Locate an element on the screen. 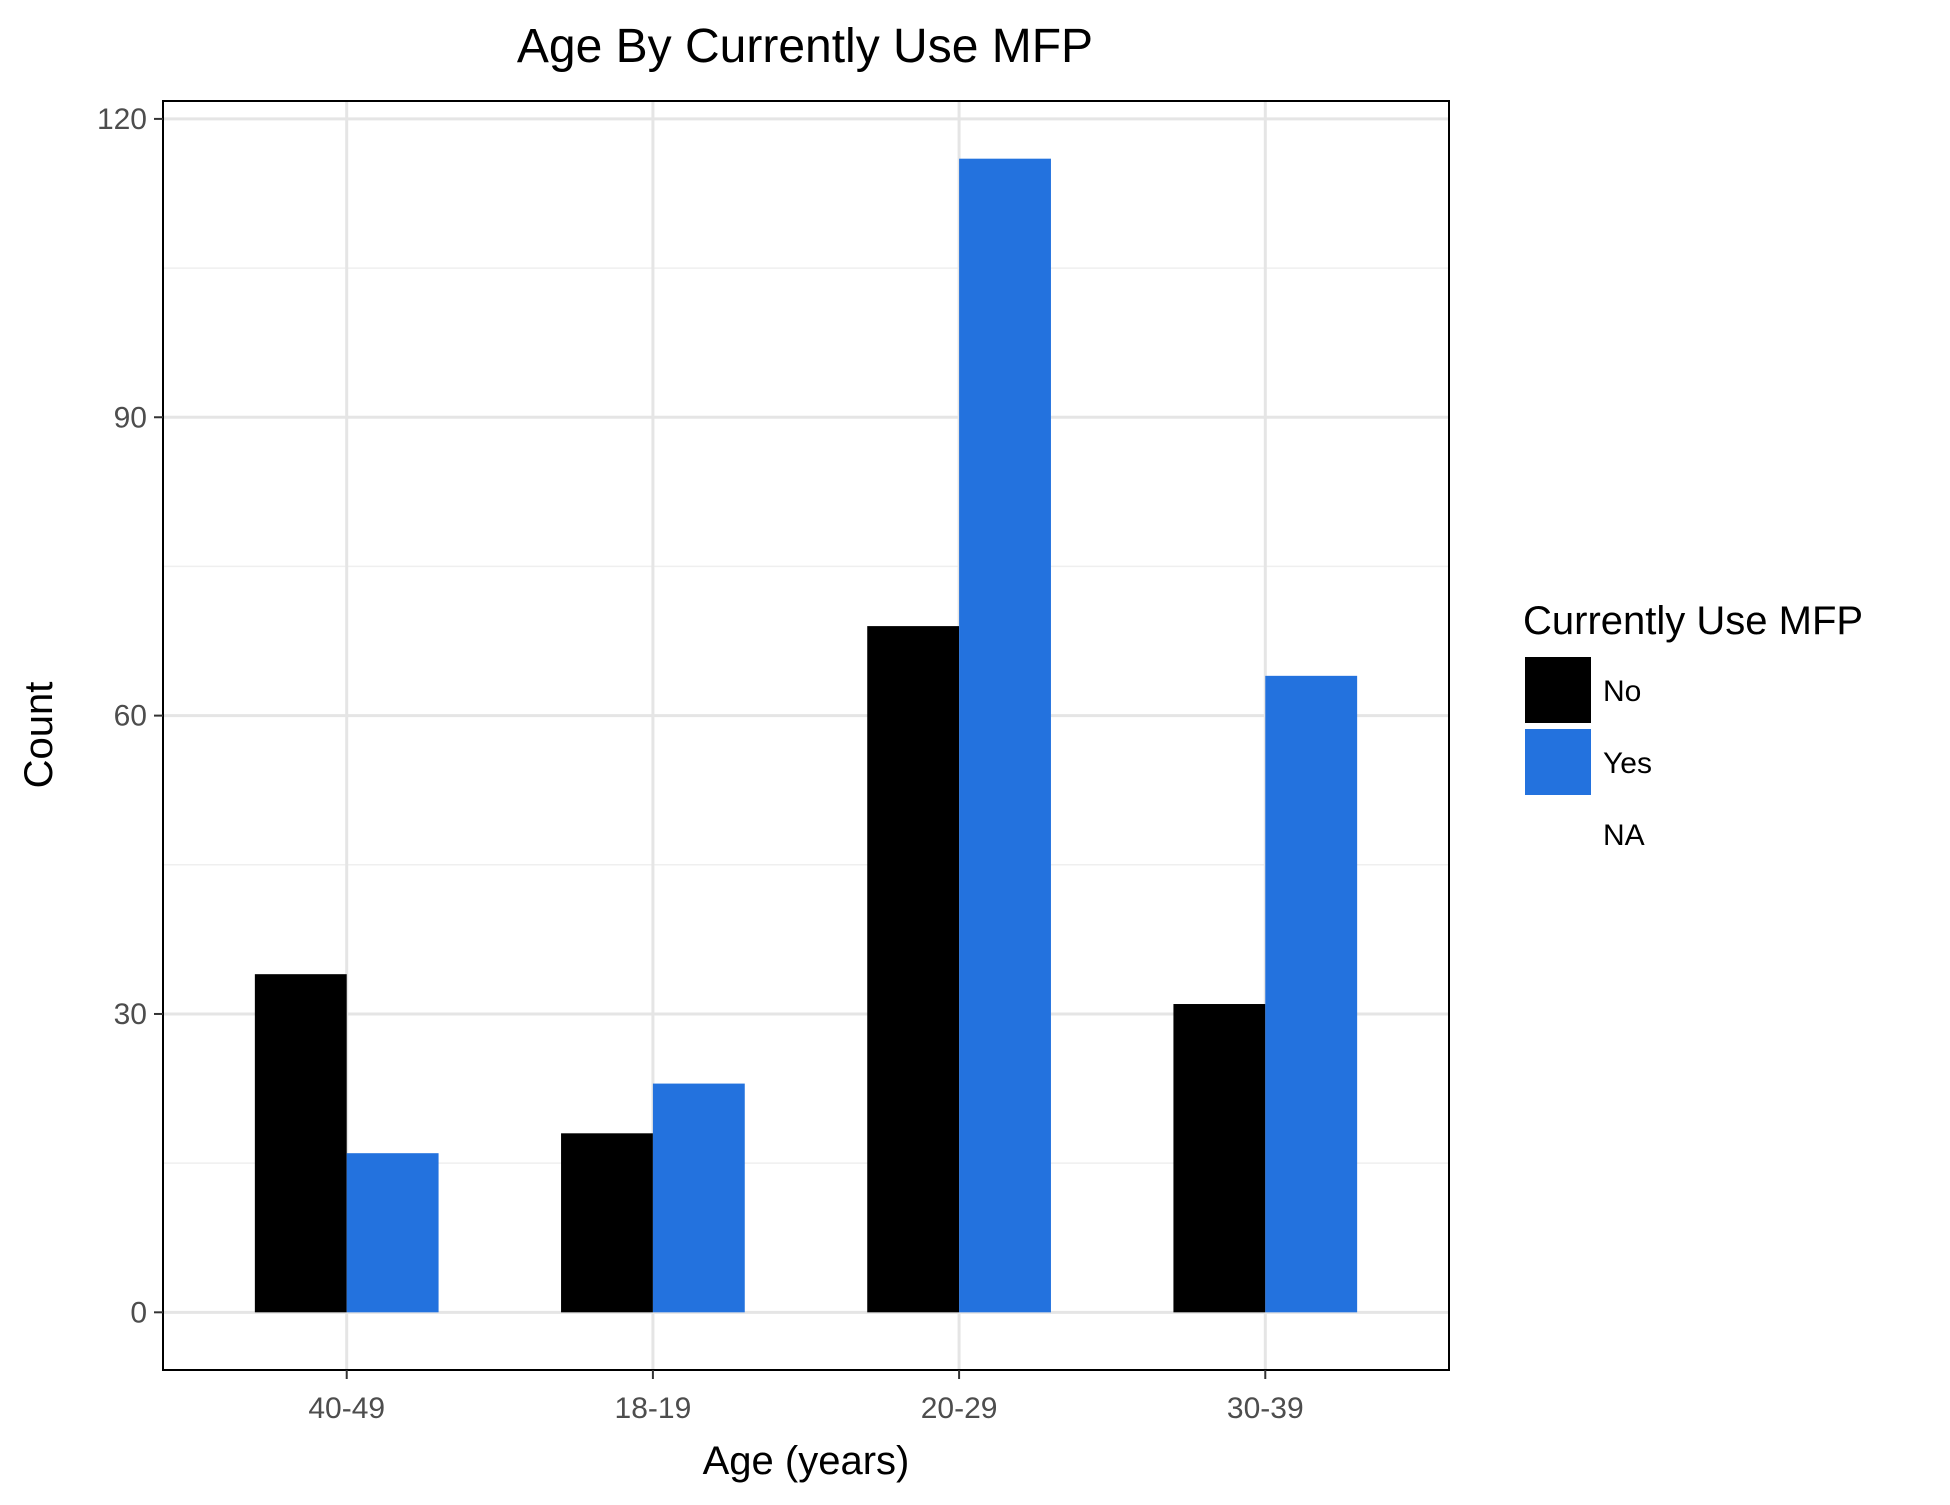 Image resolution: width=1950 pixels, height=1505 pixels. legend-entries: No Yes NA is located at coordinates (1588, 754).